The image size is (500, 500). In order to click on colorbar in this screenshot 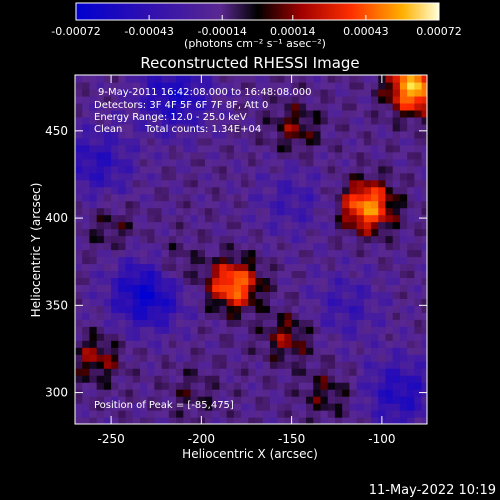, I will do `click(257, 11)`.